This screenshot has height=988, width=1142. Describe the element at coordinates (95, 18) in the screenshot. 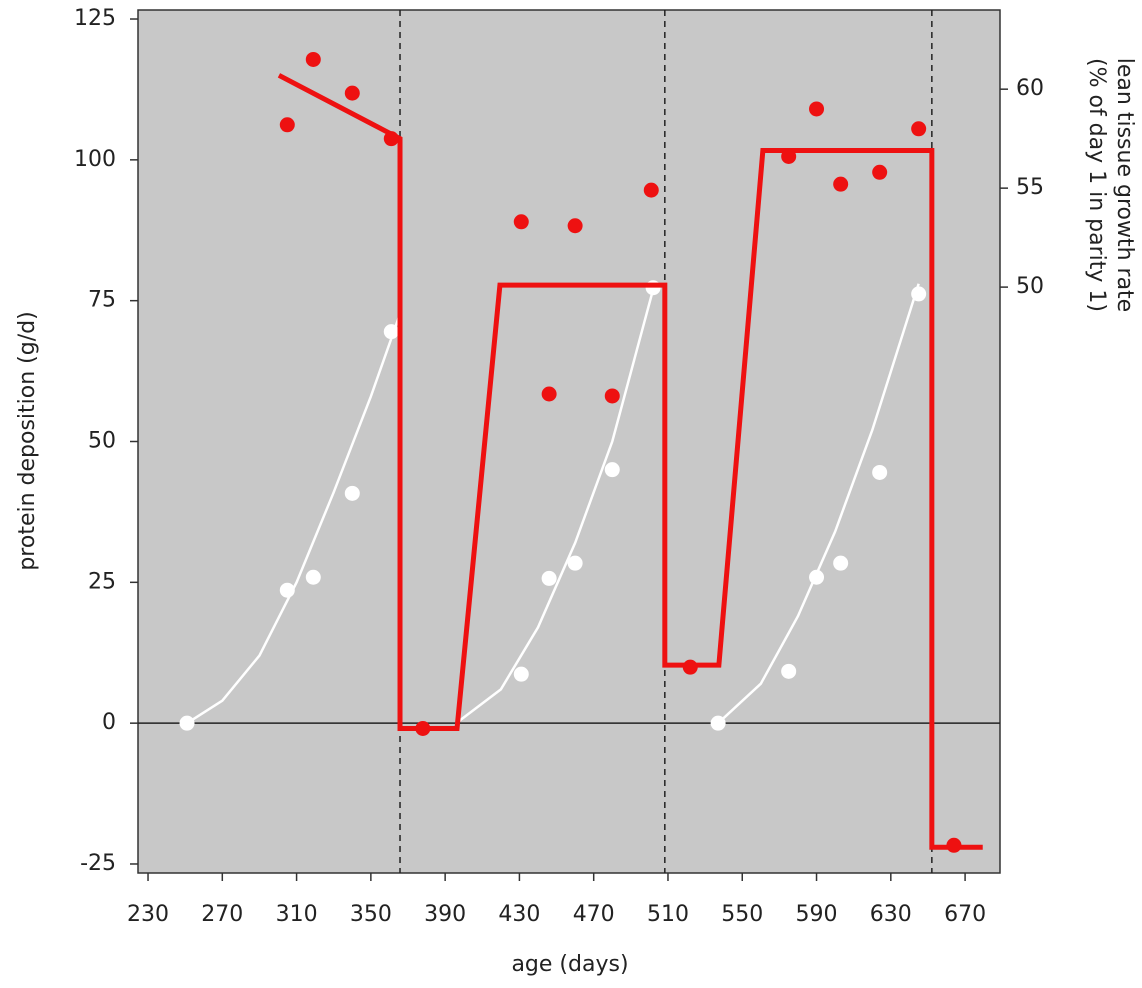

I see `y-tick-label: 125` at that location.